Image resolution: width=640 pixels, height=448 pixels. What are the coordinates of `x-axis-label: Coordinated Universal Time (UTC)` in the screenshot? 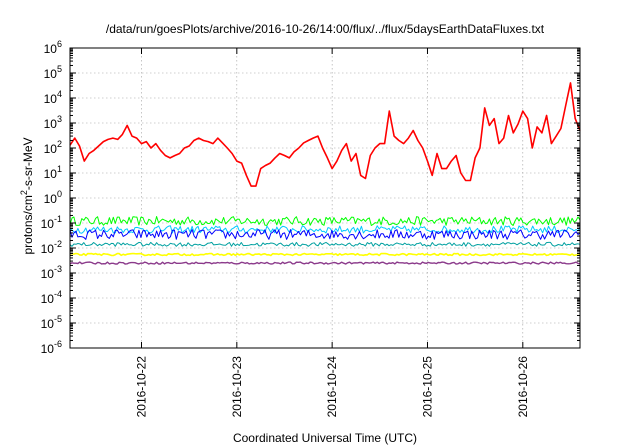 It's located at (325, 438).